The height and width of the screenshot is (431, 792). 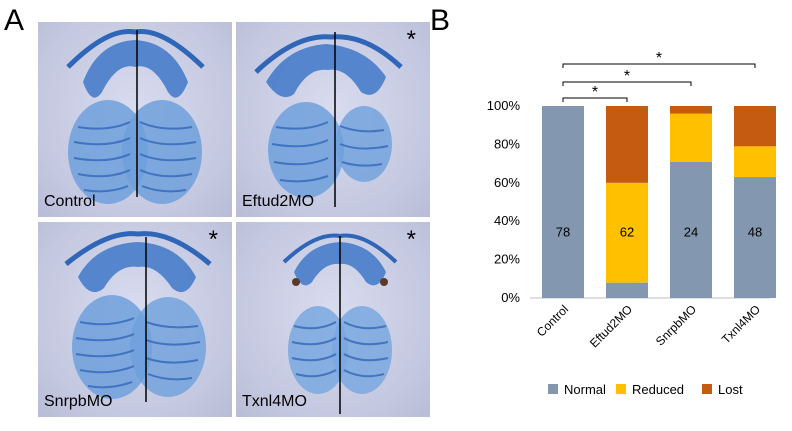 I want to click on x-tick-label: Control, so click(x=552, y=320).